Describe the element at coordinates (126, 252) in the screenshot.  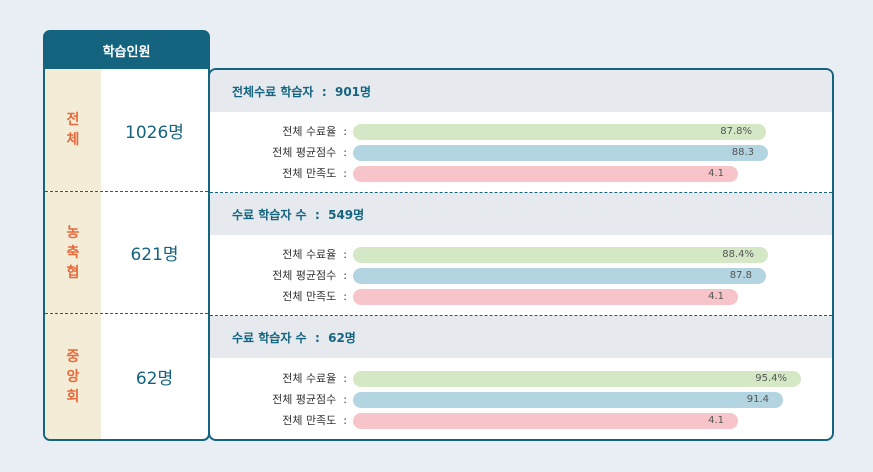
I see `learners-row-nonghyup: 농축협 621명` at that location.